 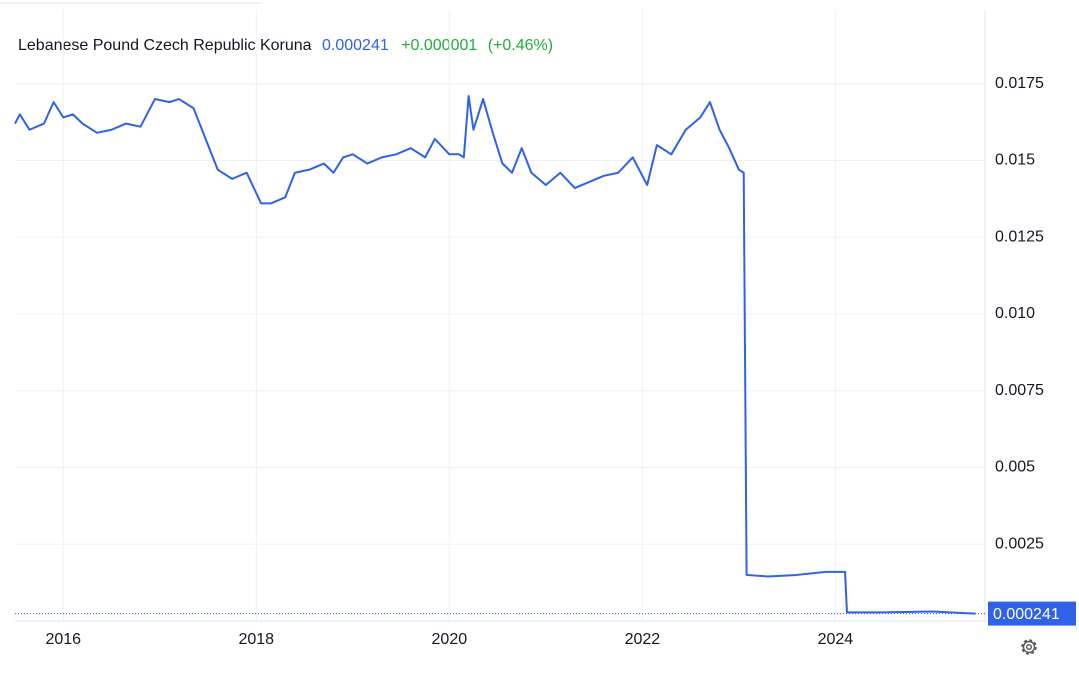 I want to click on chart-title: Lebanese Pound Czech Republic Koruna, so click(x=165, y=45).